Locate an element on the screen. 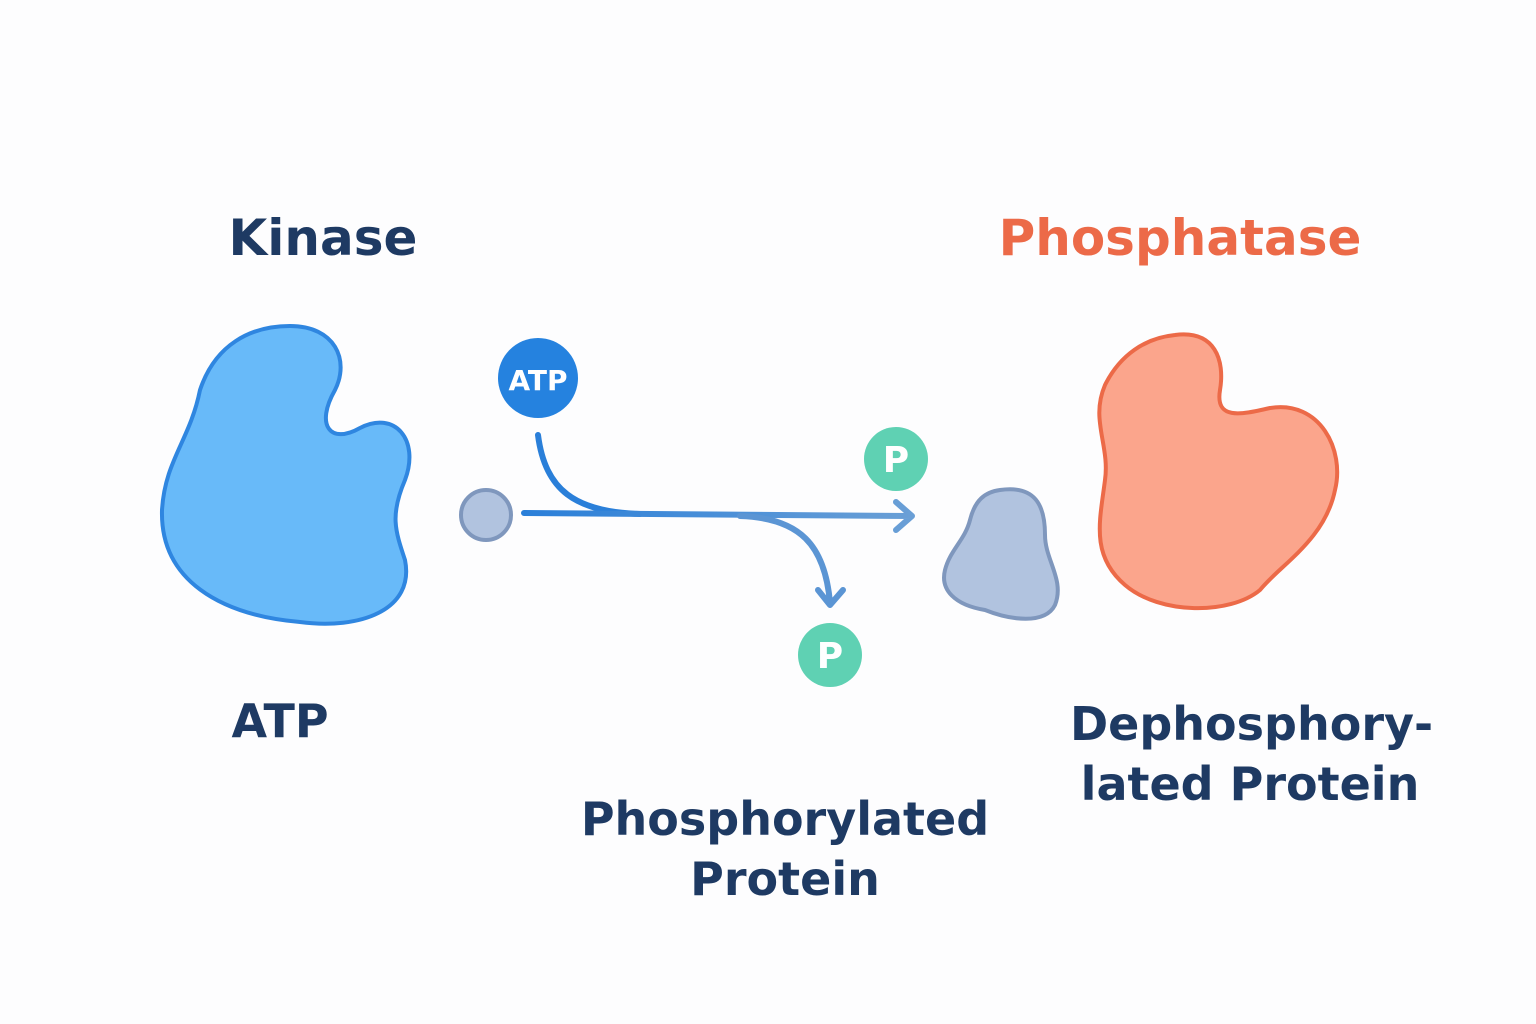  atp-molecule is located at coordinates (538, 378).